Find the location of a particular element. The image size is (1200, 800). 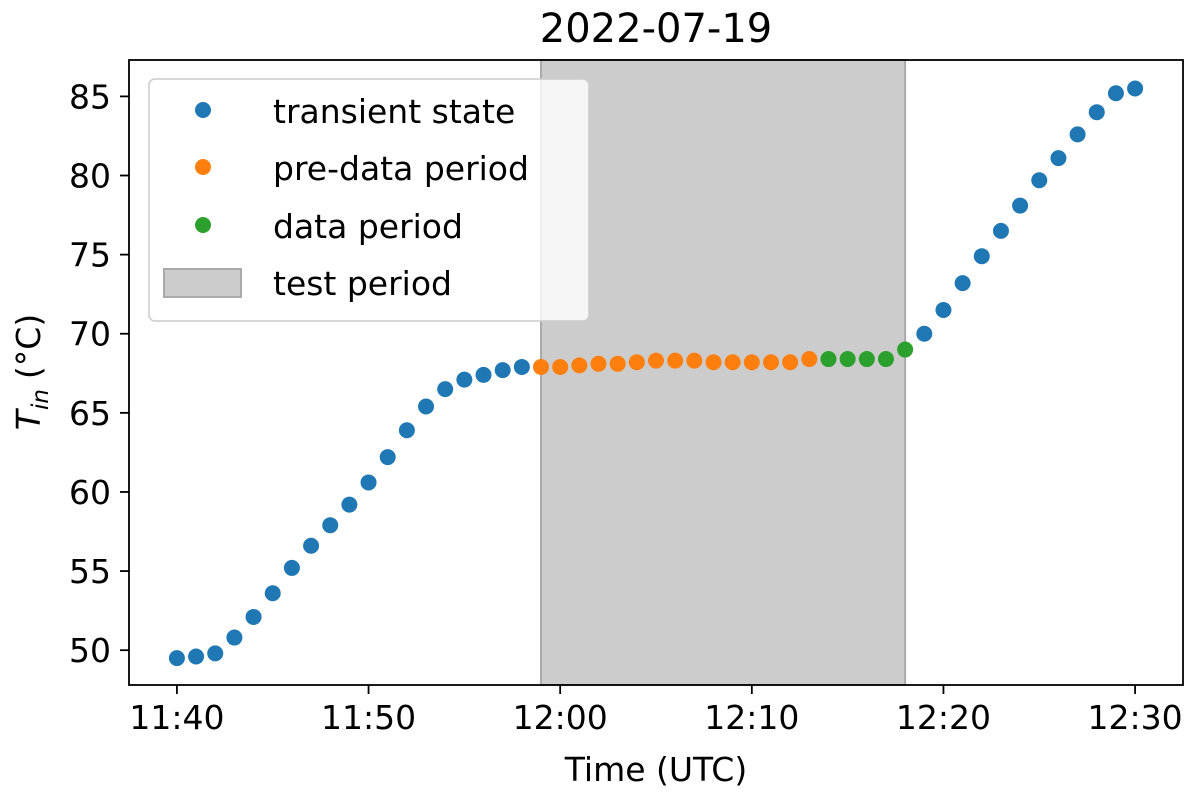

chart-title: 2022-07-19 is located at coordinates (656, 29).